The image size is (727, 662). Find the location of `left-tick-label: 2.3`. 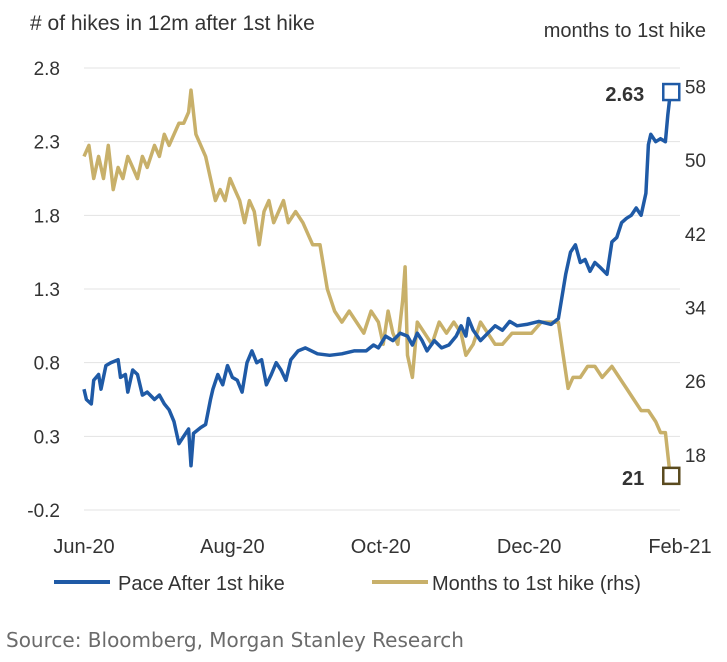

left-tick-label: 2.3 is located at coordinates (47, 143).